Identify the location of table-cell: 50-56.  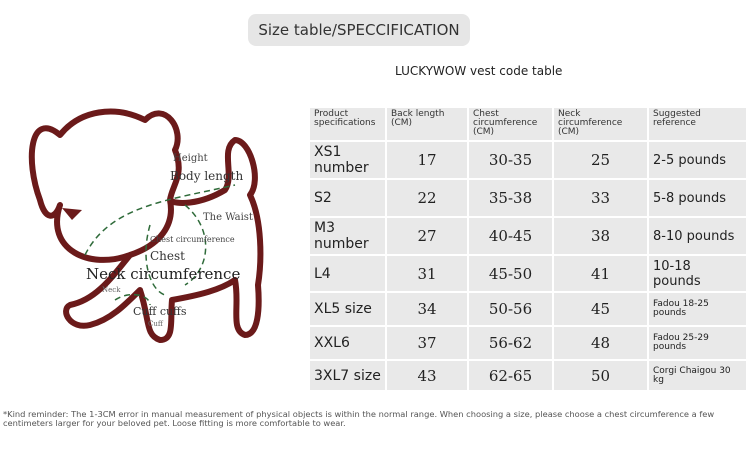
(510, 309).